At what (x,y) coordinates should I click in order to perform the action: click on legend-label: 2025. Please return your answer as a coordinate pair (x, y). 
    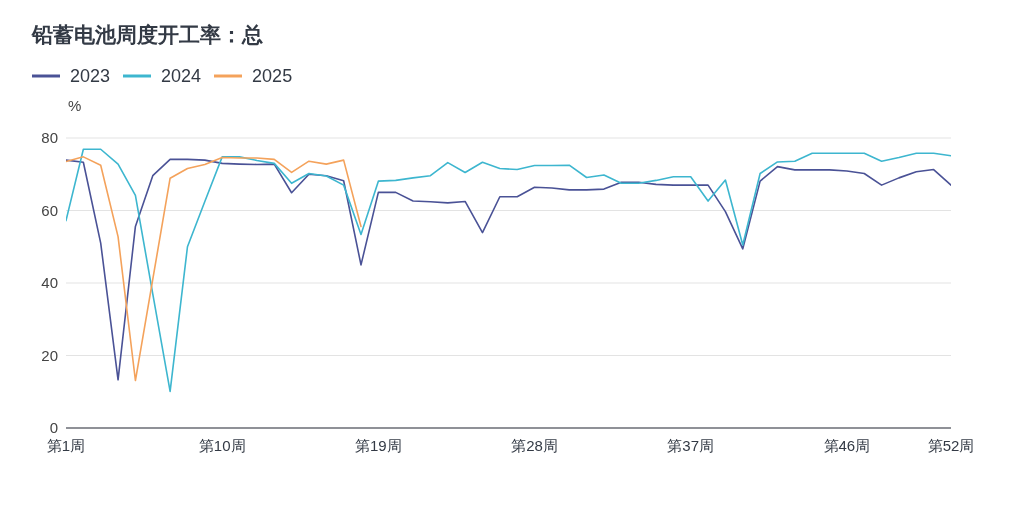
    Looking at the image, I should click on (272, 76).